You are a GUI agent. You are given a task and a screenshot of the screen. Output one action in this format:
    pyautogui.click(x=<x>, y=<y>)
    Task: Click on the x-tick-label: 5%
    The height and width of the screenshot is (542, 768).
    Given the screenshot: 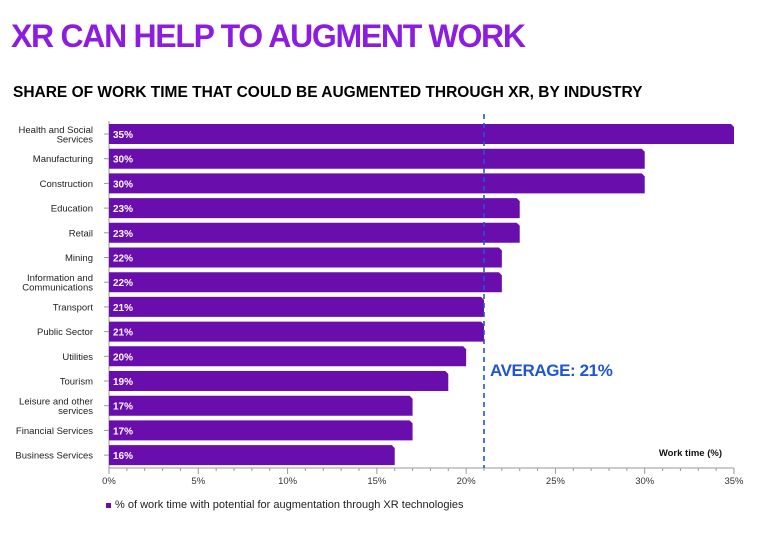 What is the action you would take?
    pyautogui.click(x=198, y=481)
    